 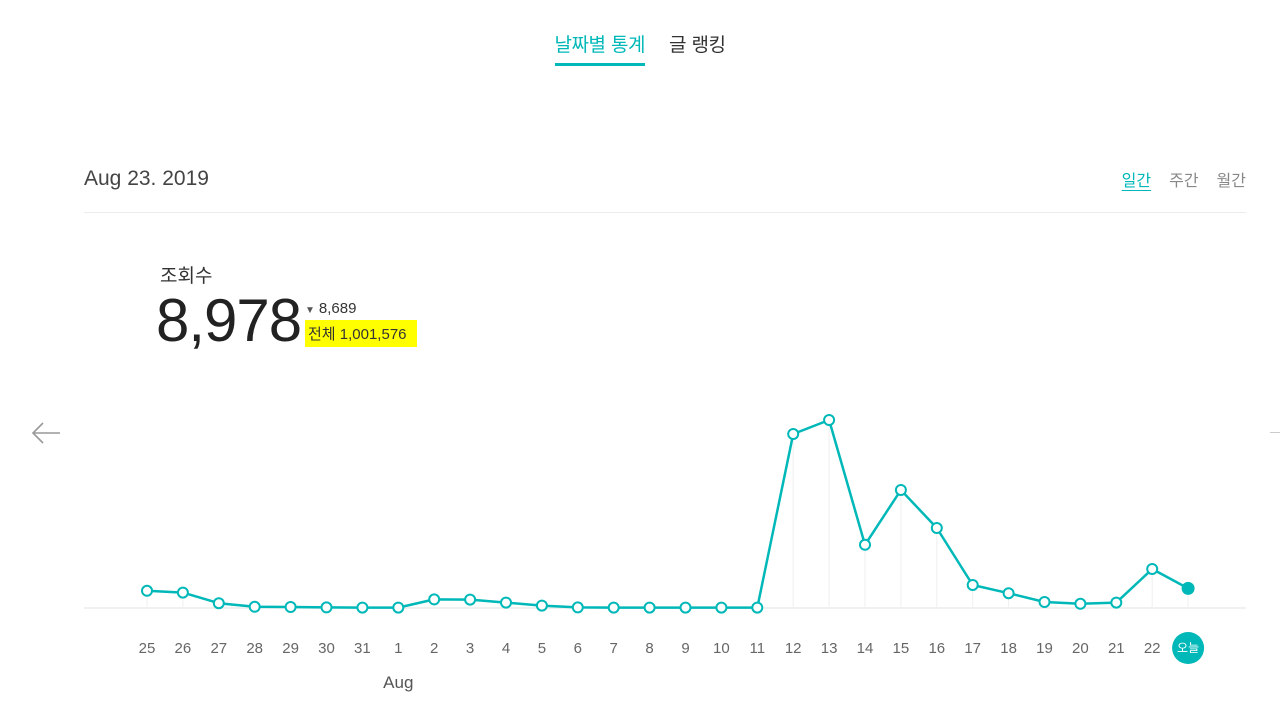 I want to click on triangle-down-icon: ▼, so click(x=310, y=310).